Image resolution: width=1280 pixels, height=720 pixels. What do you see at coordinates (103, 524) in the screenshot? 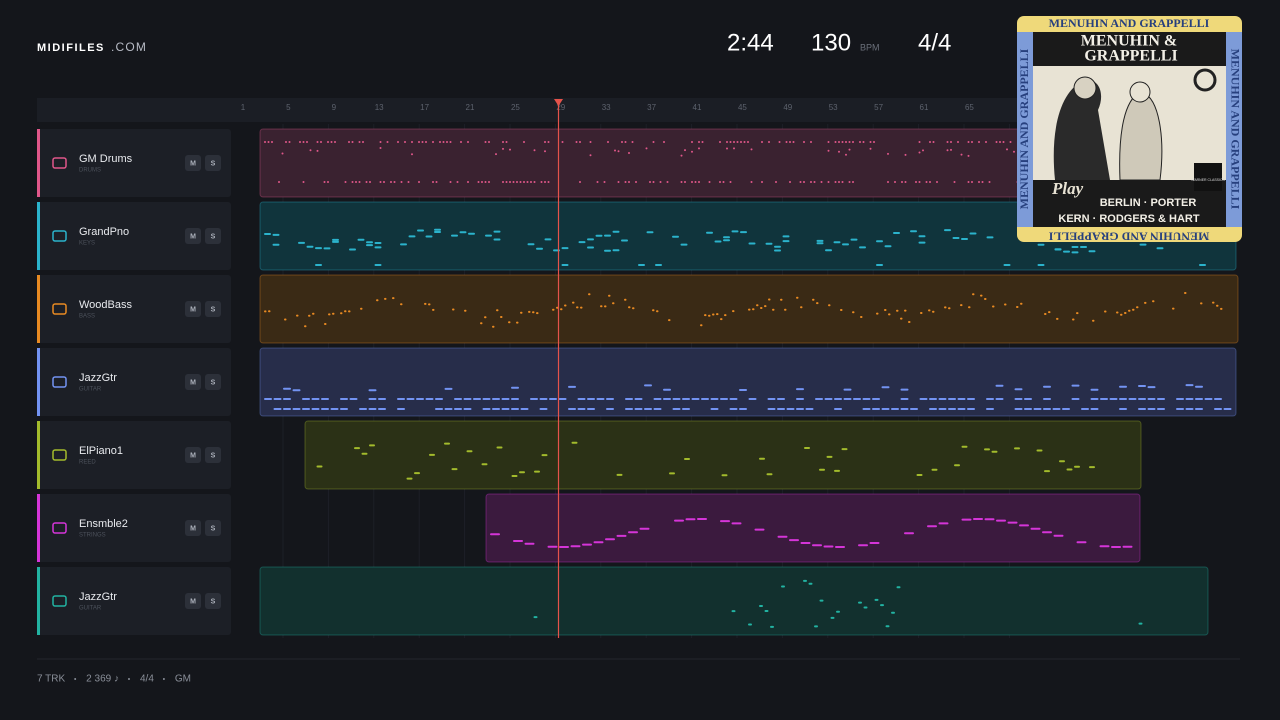
I see `track-name: Ensmble2` at bounding box center [103, 524].